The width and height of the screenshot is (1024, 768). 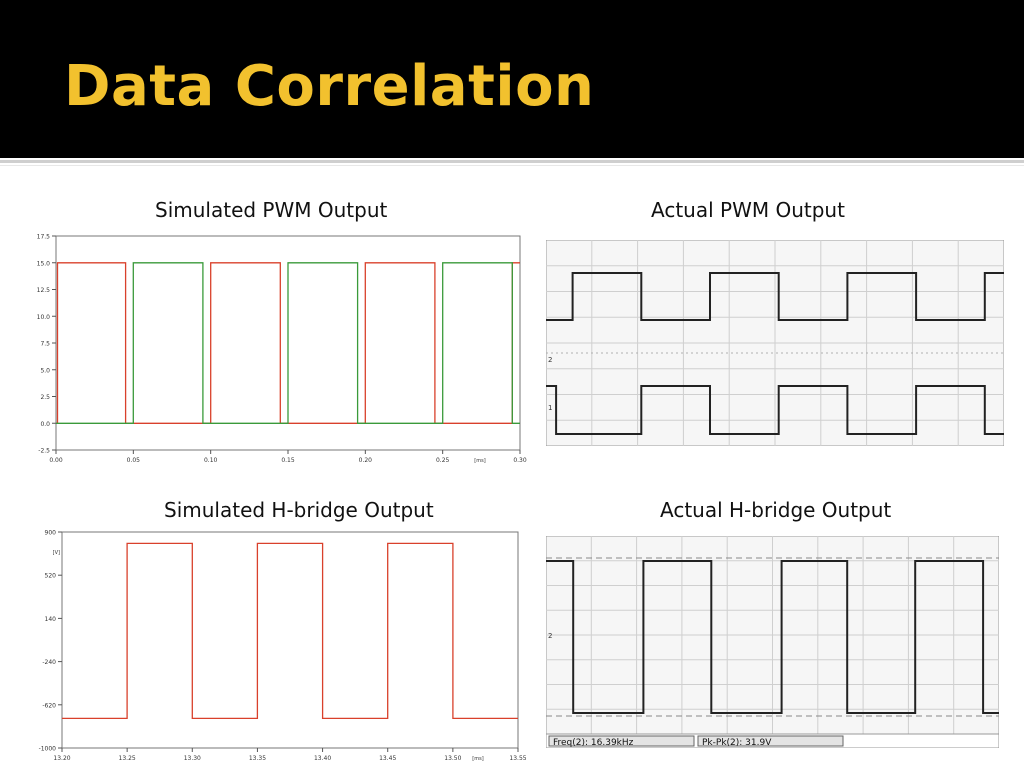 I want to click on caption-act-pwm: Actual PWM Output, so click(x=748, y=210).